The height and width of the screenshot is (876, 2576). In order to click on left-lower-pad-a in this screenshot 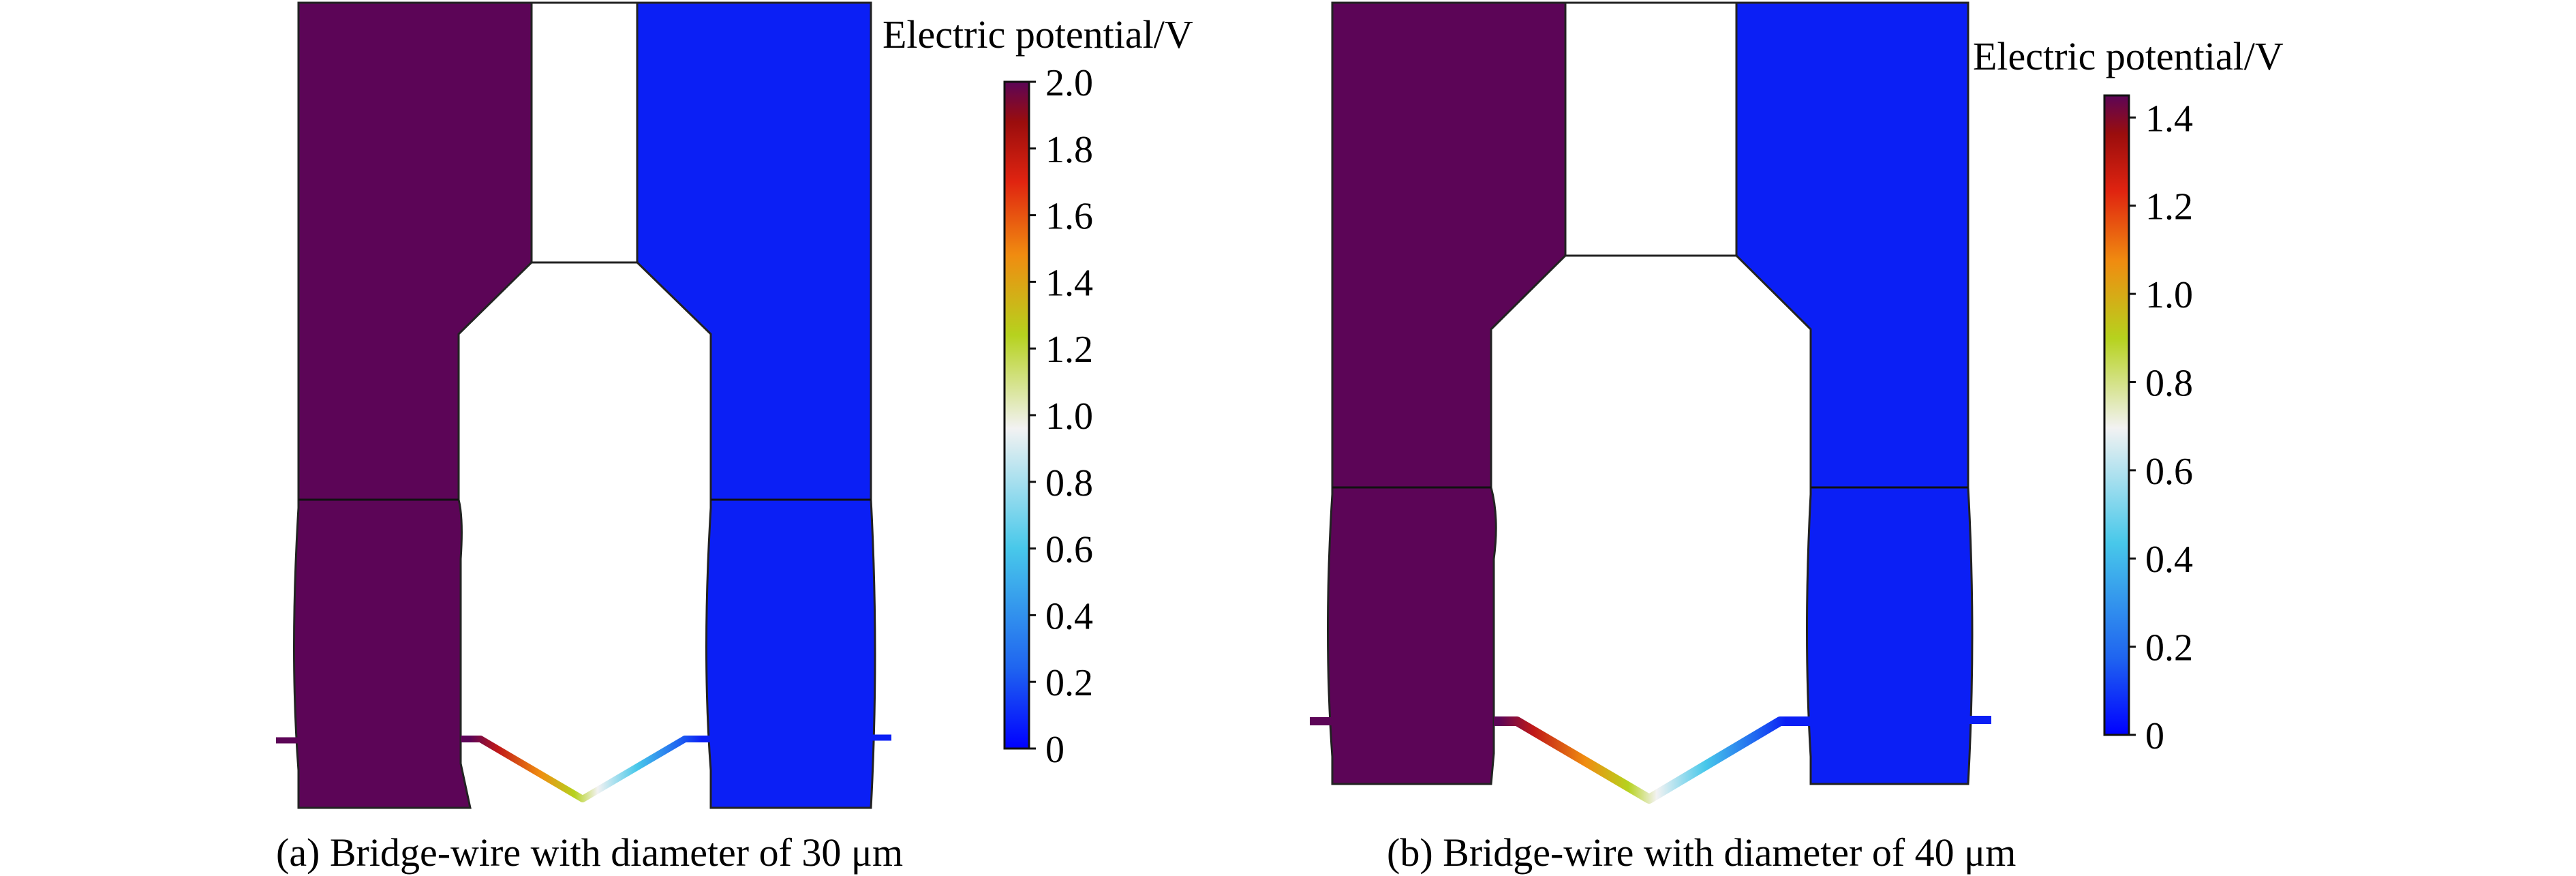, I will do `click(382, 653)`.